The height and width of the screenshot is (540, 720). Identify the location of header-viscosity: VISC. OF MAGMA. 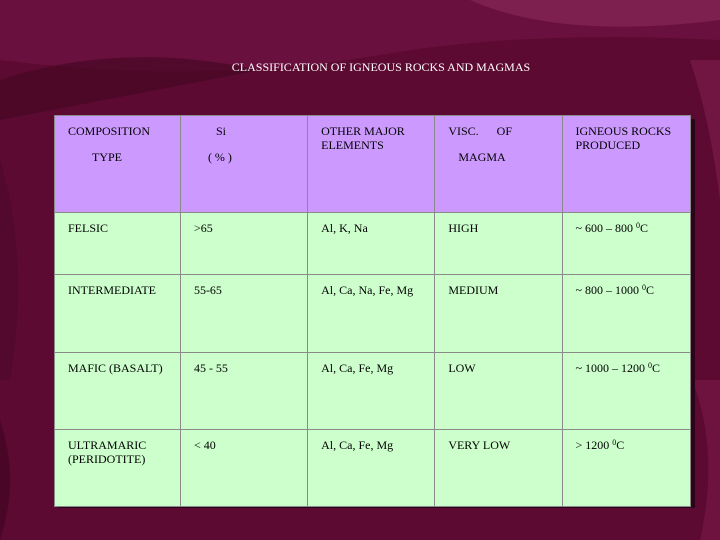
(498, 164).